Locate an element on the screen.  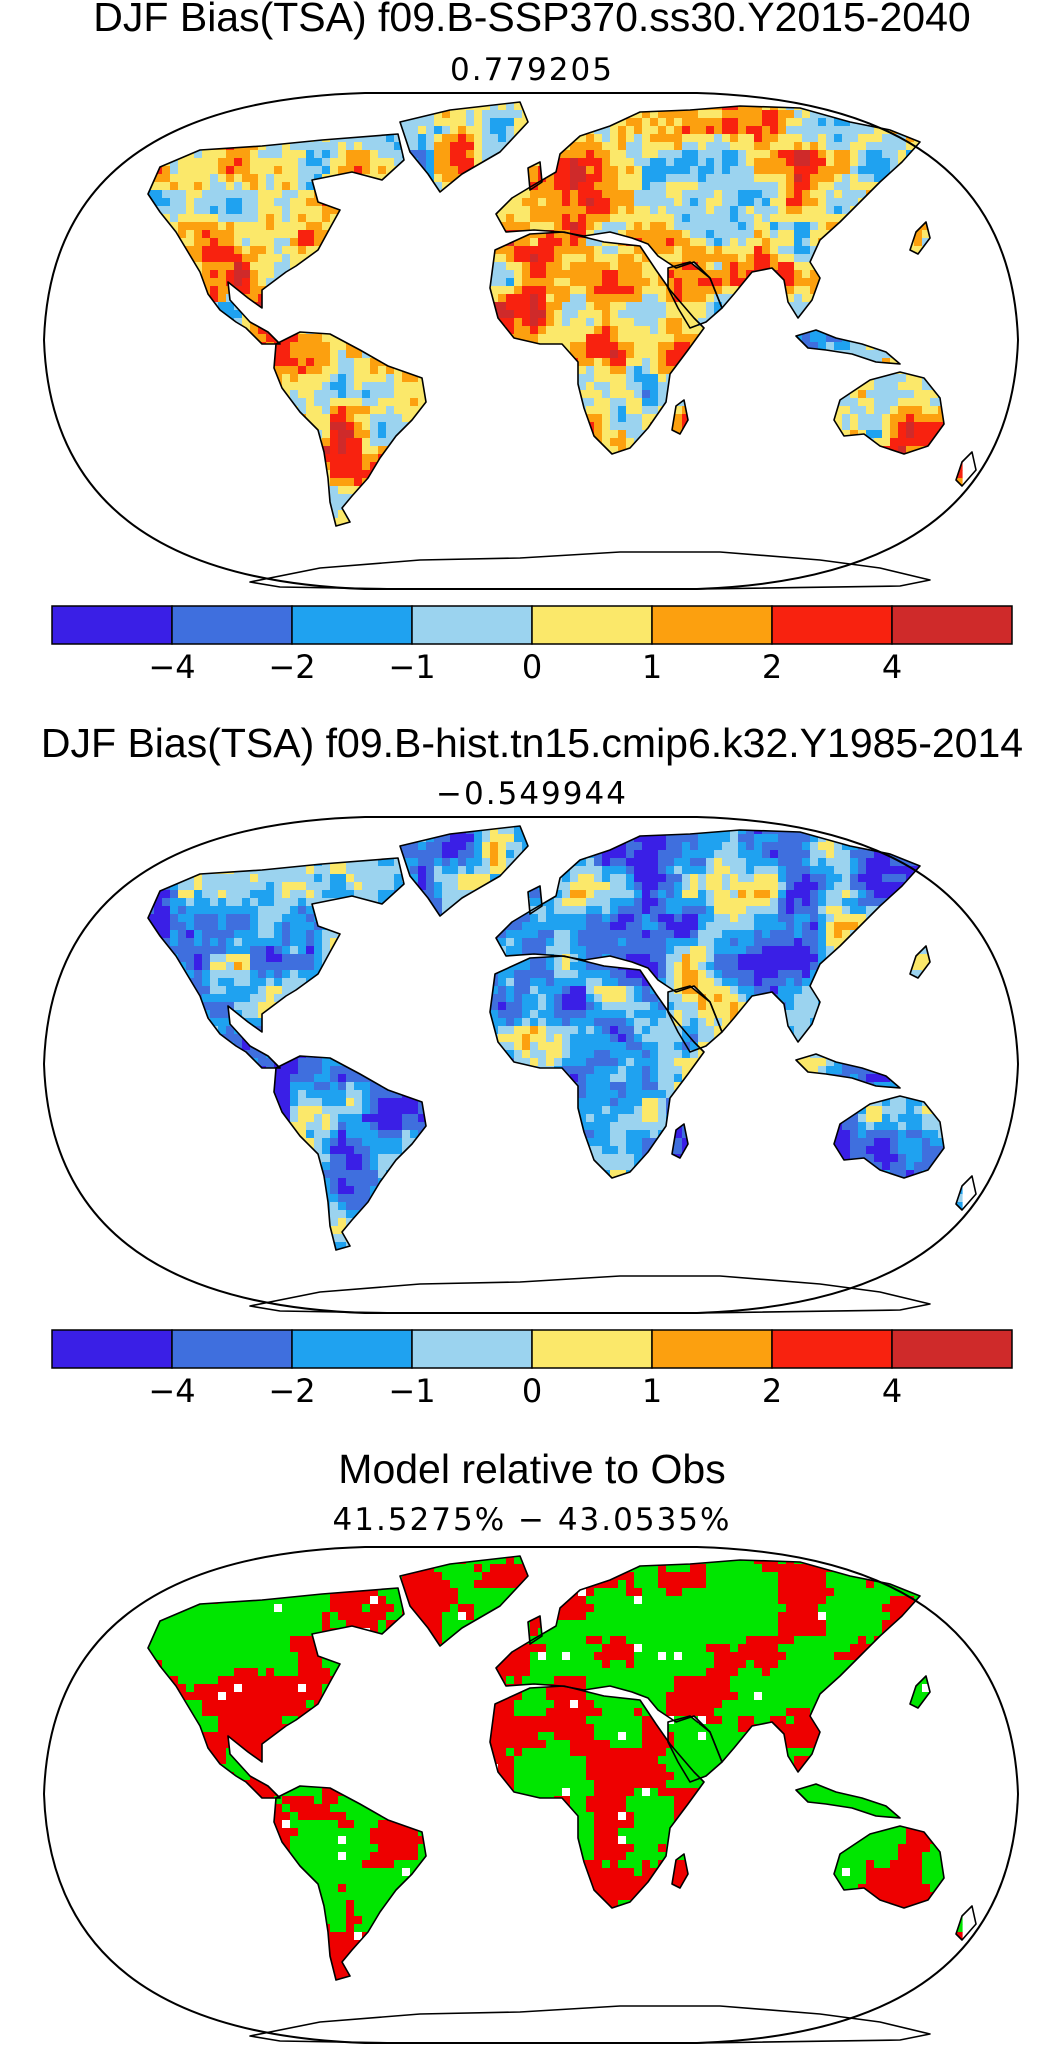
colorbar-panel2: −4 −2 −1 0 1 2 4 is located at coordinates (532, 1369).